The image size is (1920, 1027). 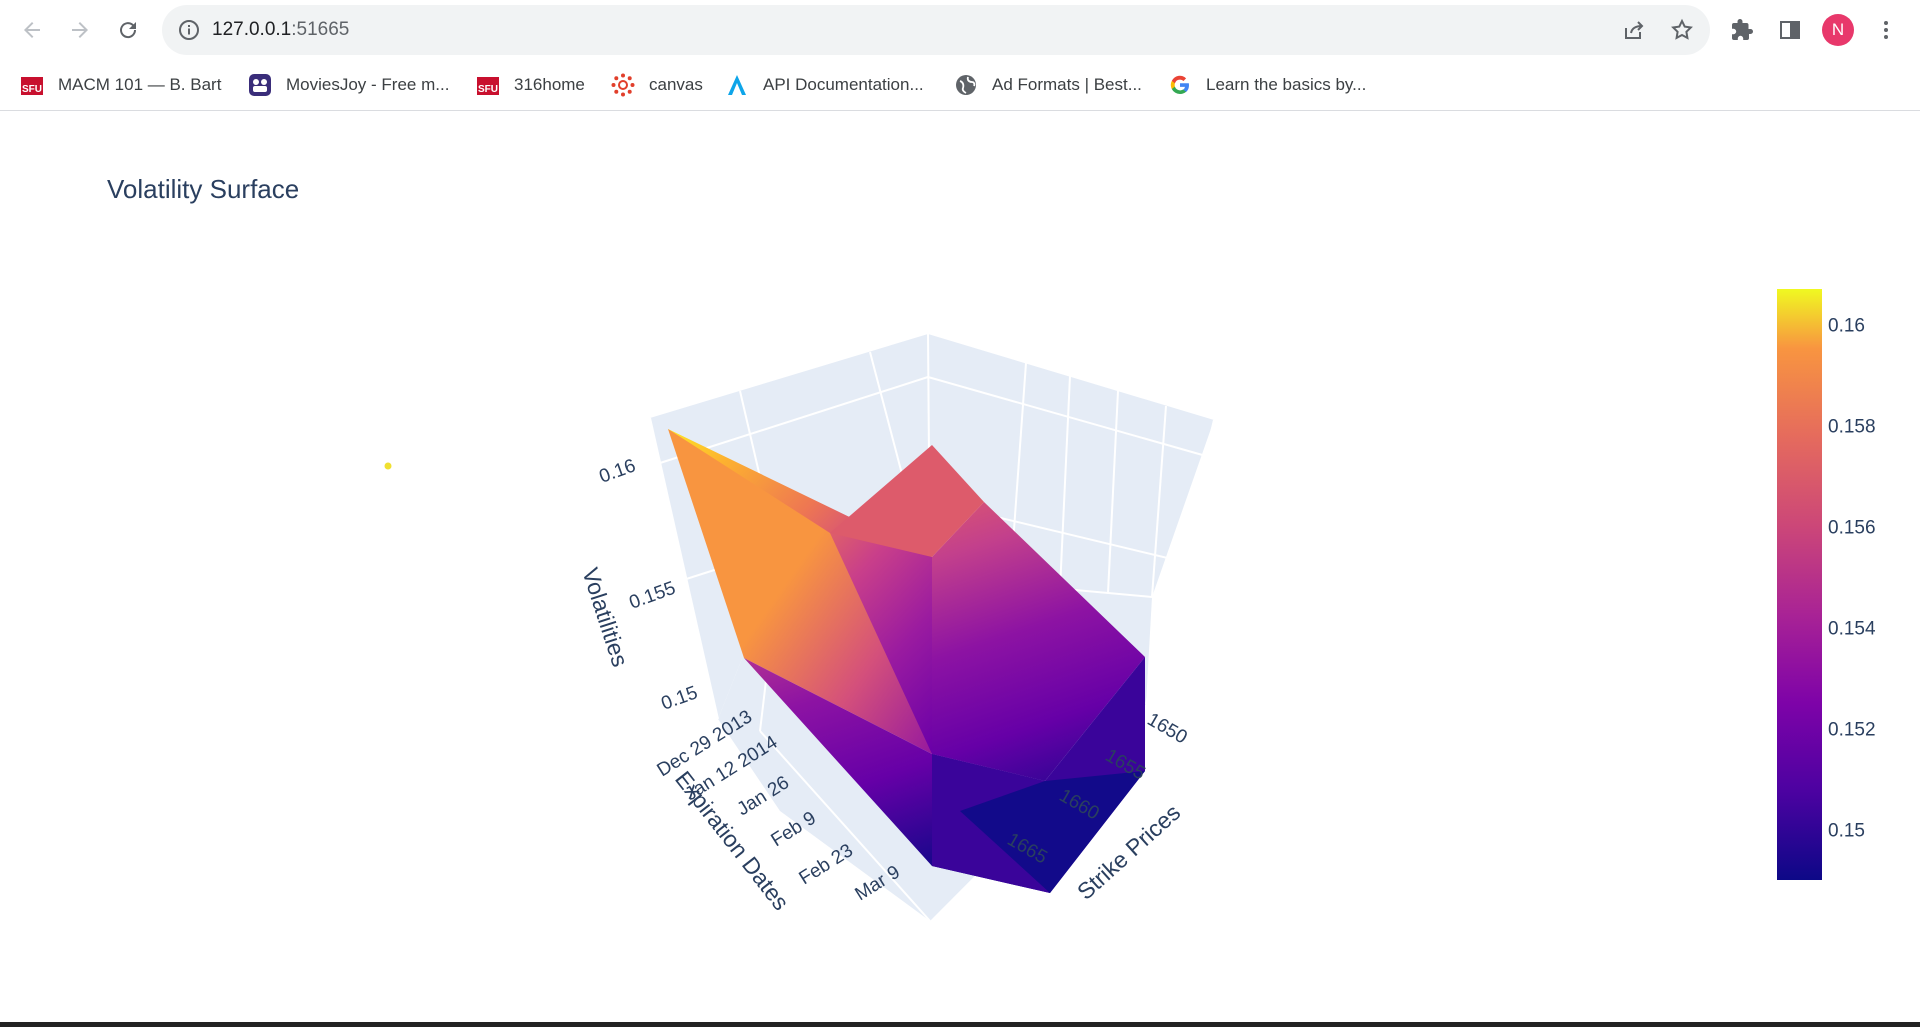 I want to click on profile-initial: N, so click(x=1838, y=29).